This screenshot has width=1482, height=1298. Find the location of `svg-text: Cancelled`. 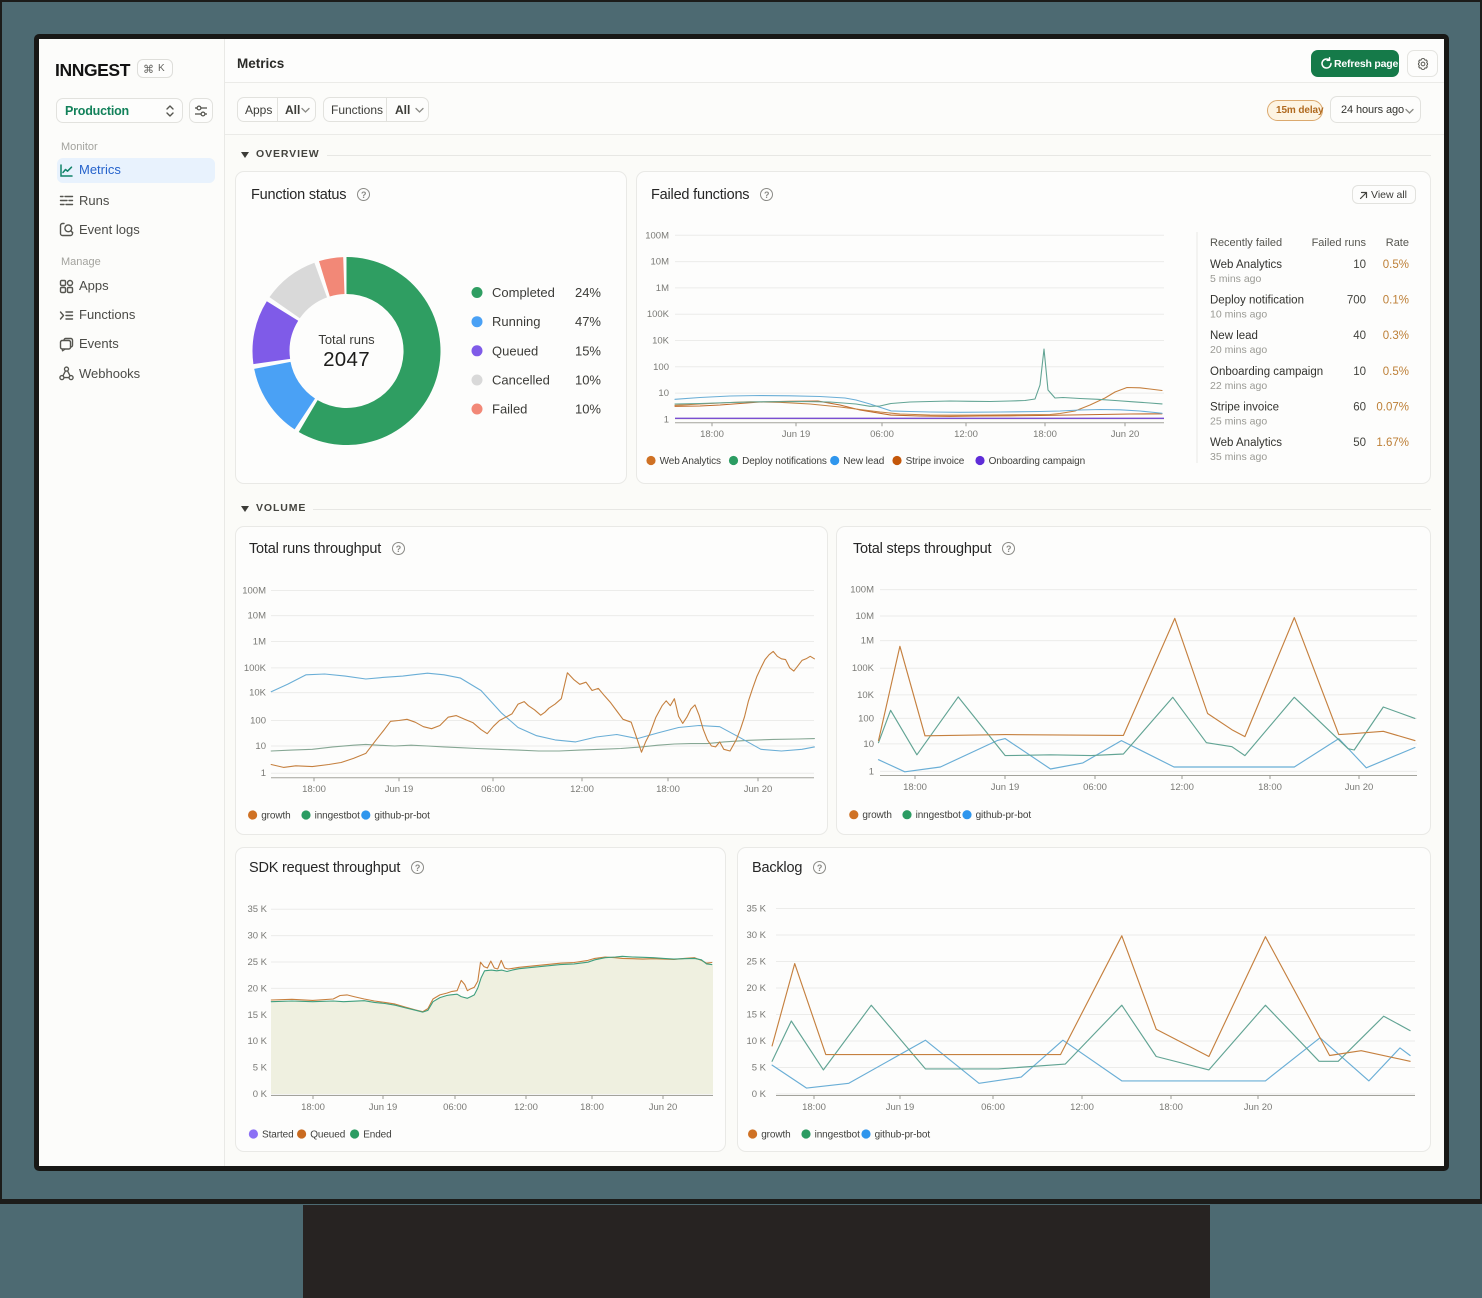

svg-text: Cancelled is located at coordinates (521, 380).